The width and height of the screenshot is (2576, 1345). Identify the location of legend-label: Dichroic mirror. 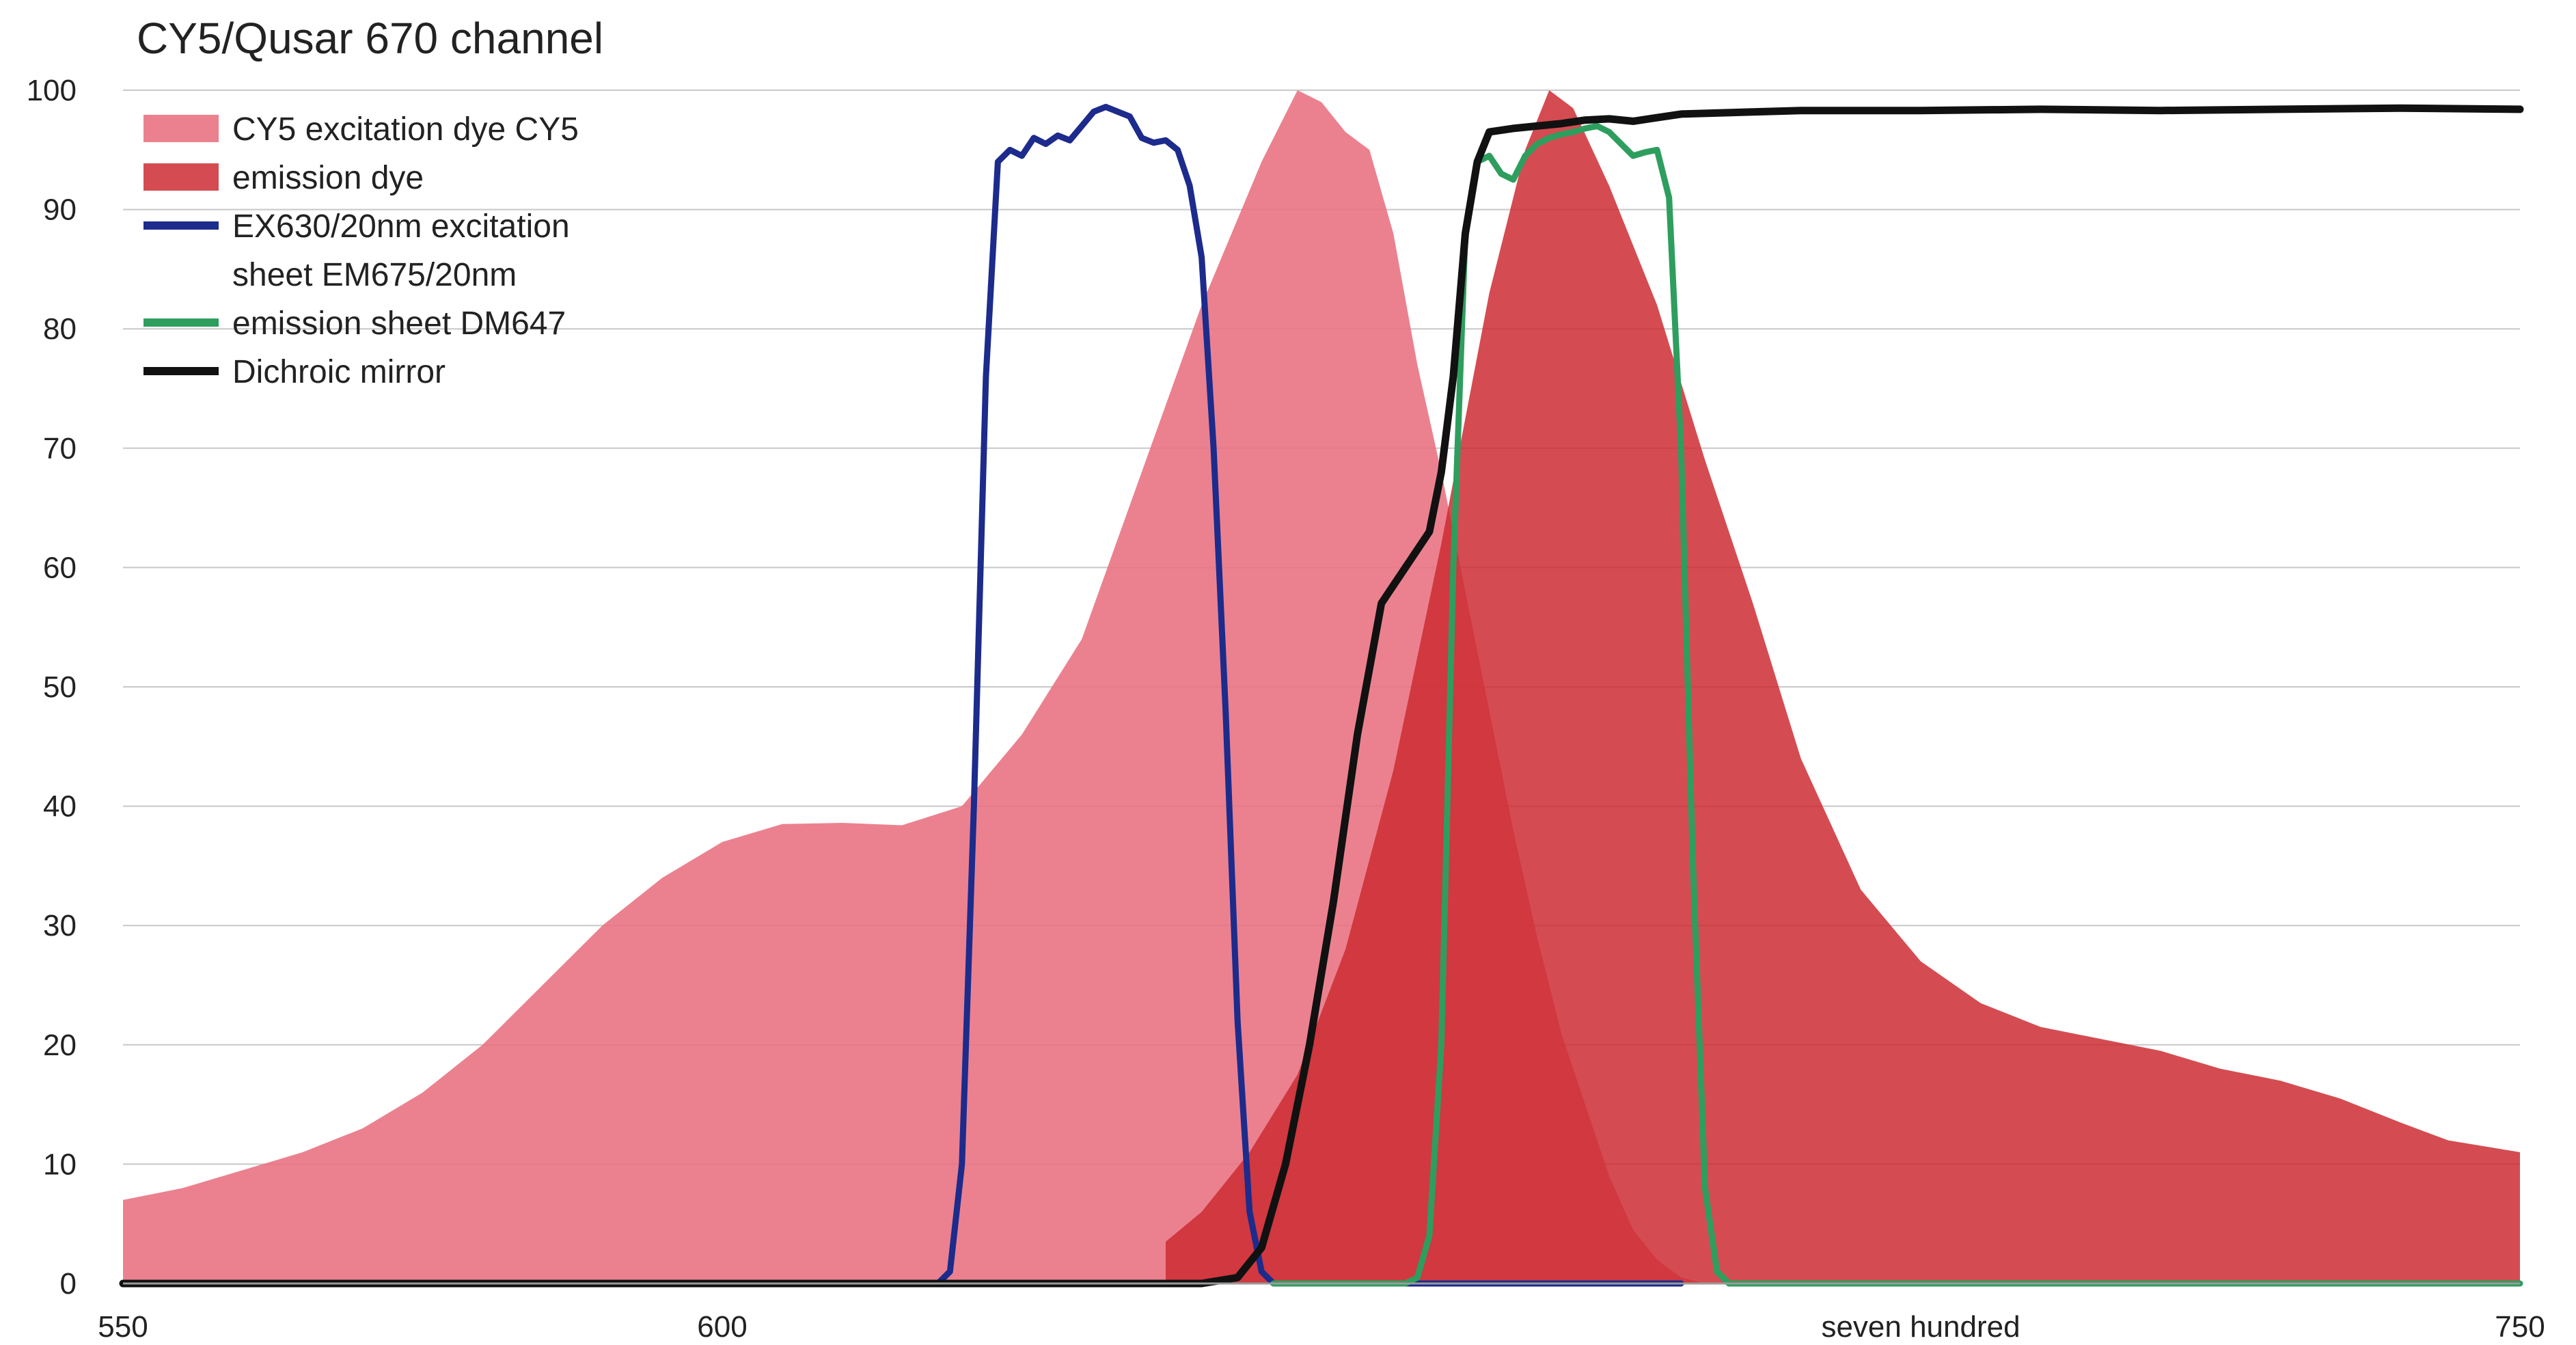
(339, 372).